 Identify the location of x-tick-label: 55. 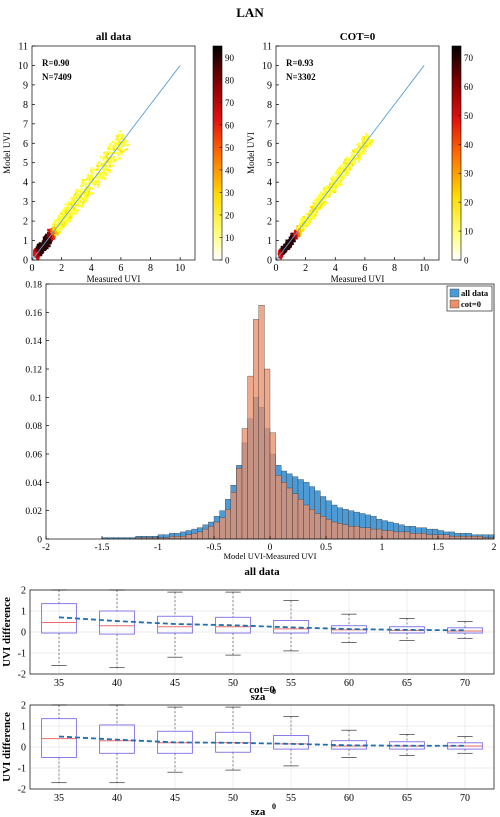
(291, 683).